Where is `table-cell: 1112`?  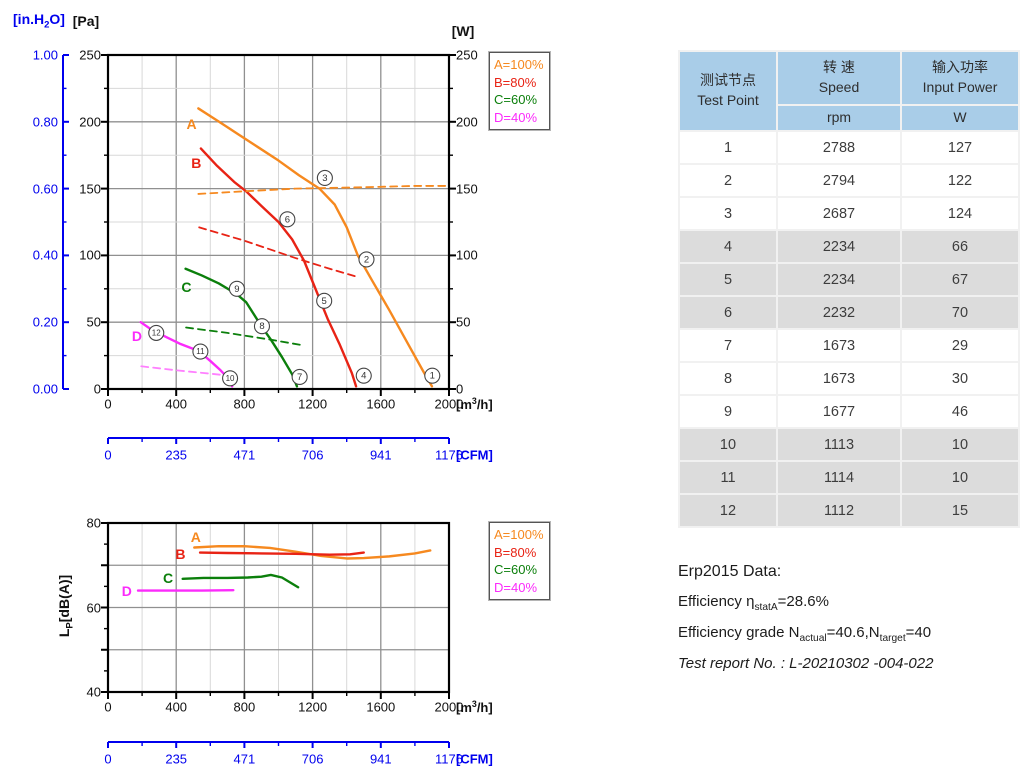 table-cell: 1112 is located at coordinates (839, 510).